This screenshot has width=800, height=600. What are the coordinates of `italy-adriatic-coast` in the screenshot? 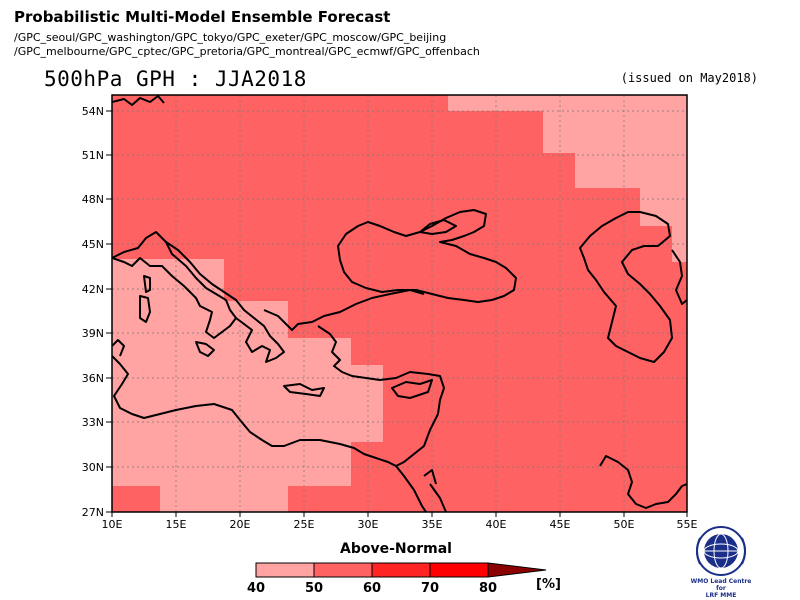 It's located at (174, 285).